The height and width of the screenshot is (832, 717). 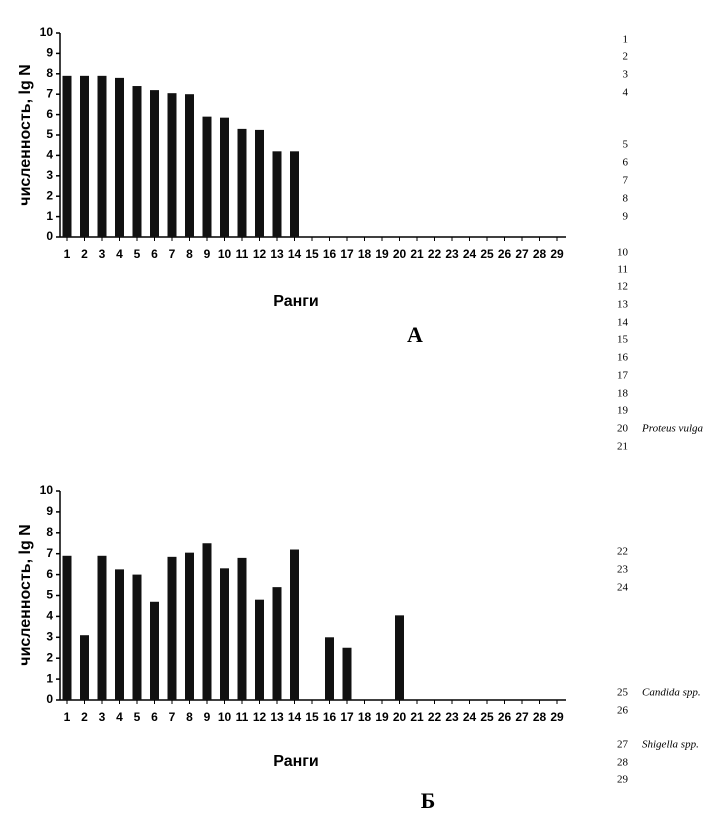 I want to click on y-axis-label: численность, lg N, so click(x=25, y=134).